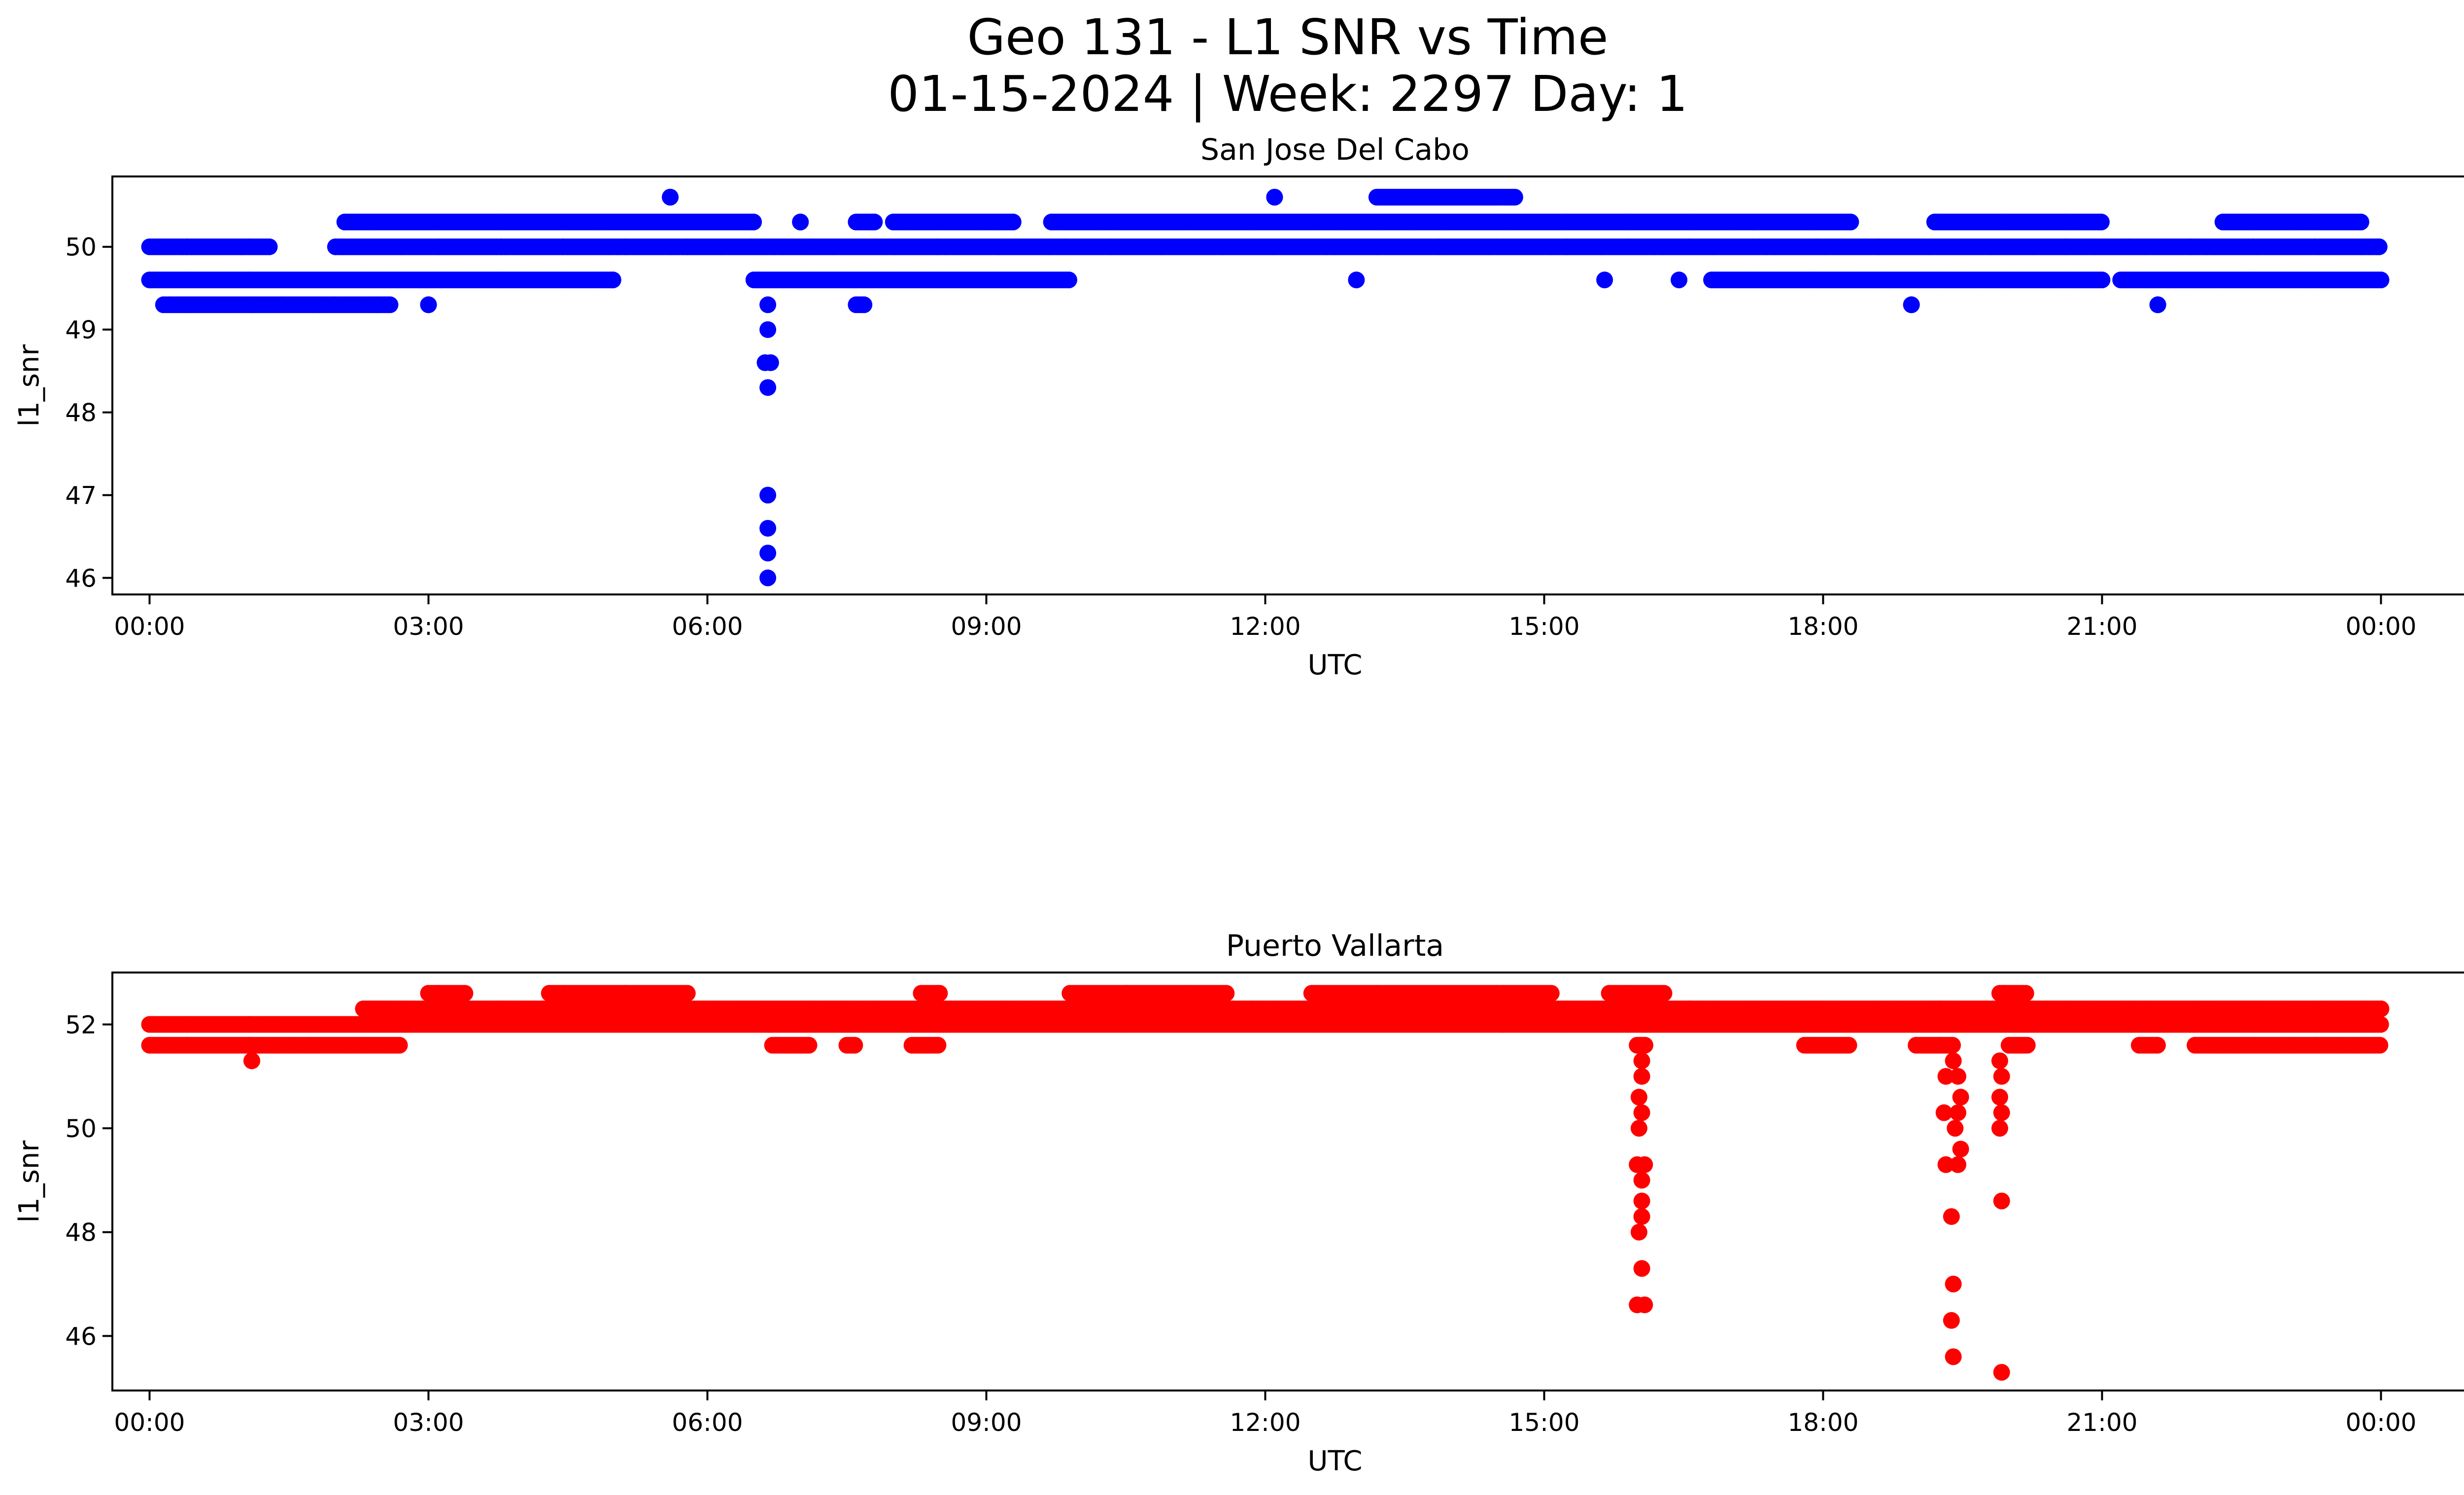 The image size is (2464, 1495). Describe the element at coordinates (1822, 1422) in the screenshot. I see `x-tick-label: 18:00` at that location.